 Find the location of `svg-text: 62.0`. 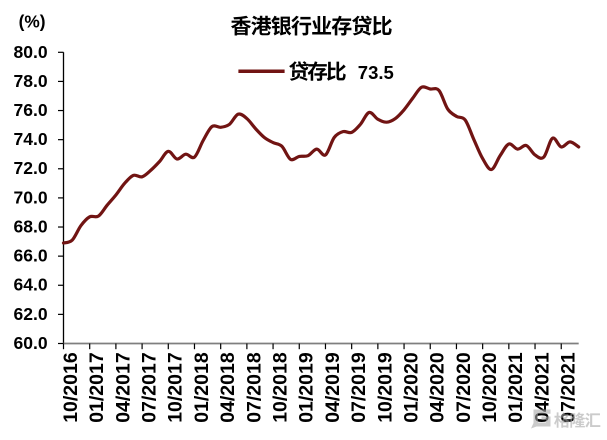

svg-text: 62.0 is located at coordinates (31, 314).